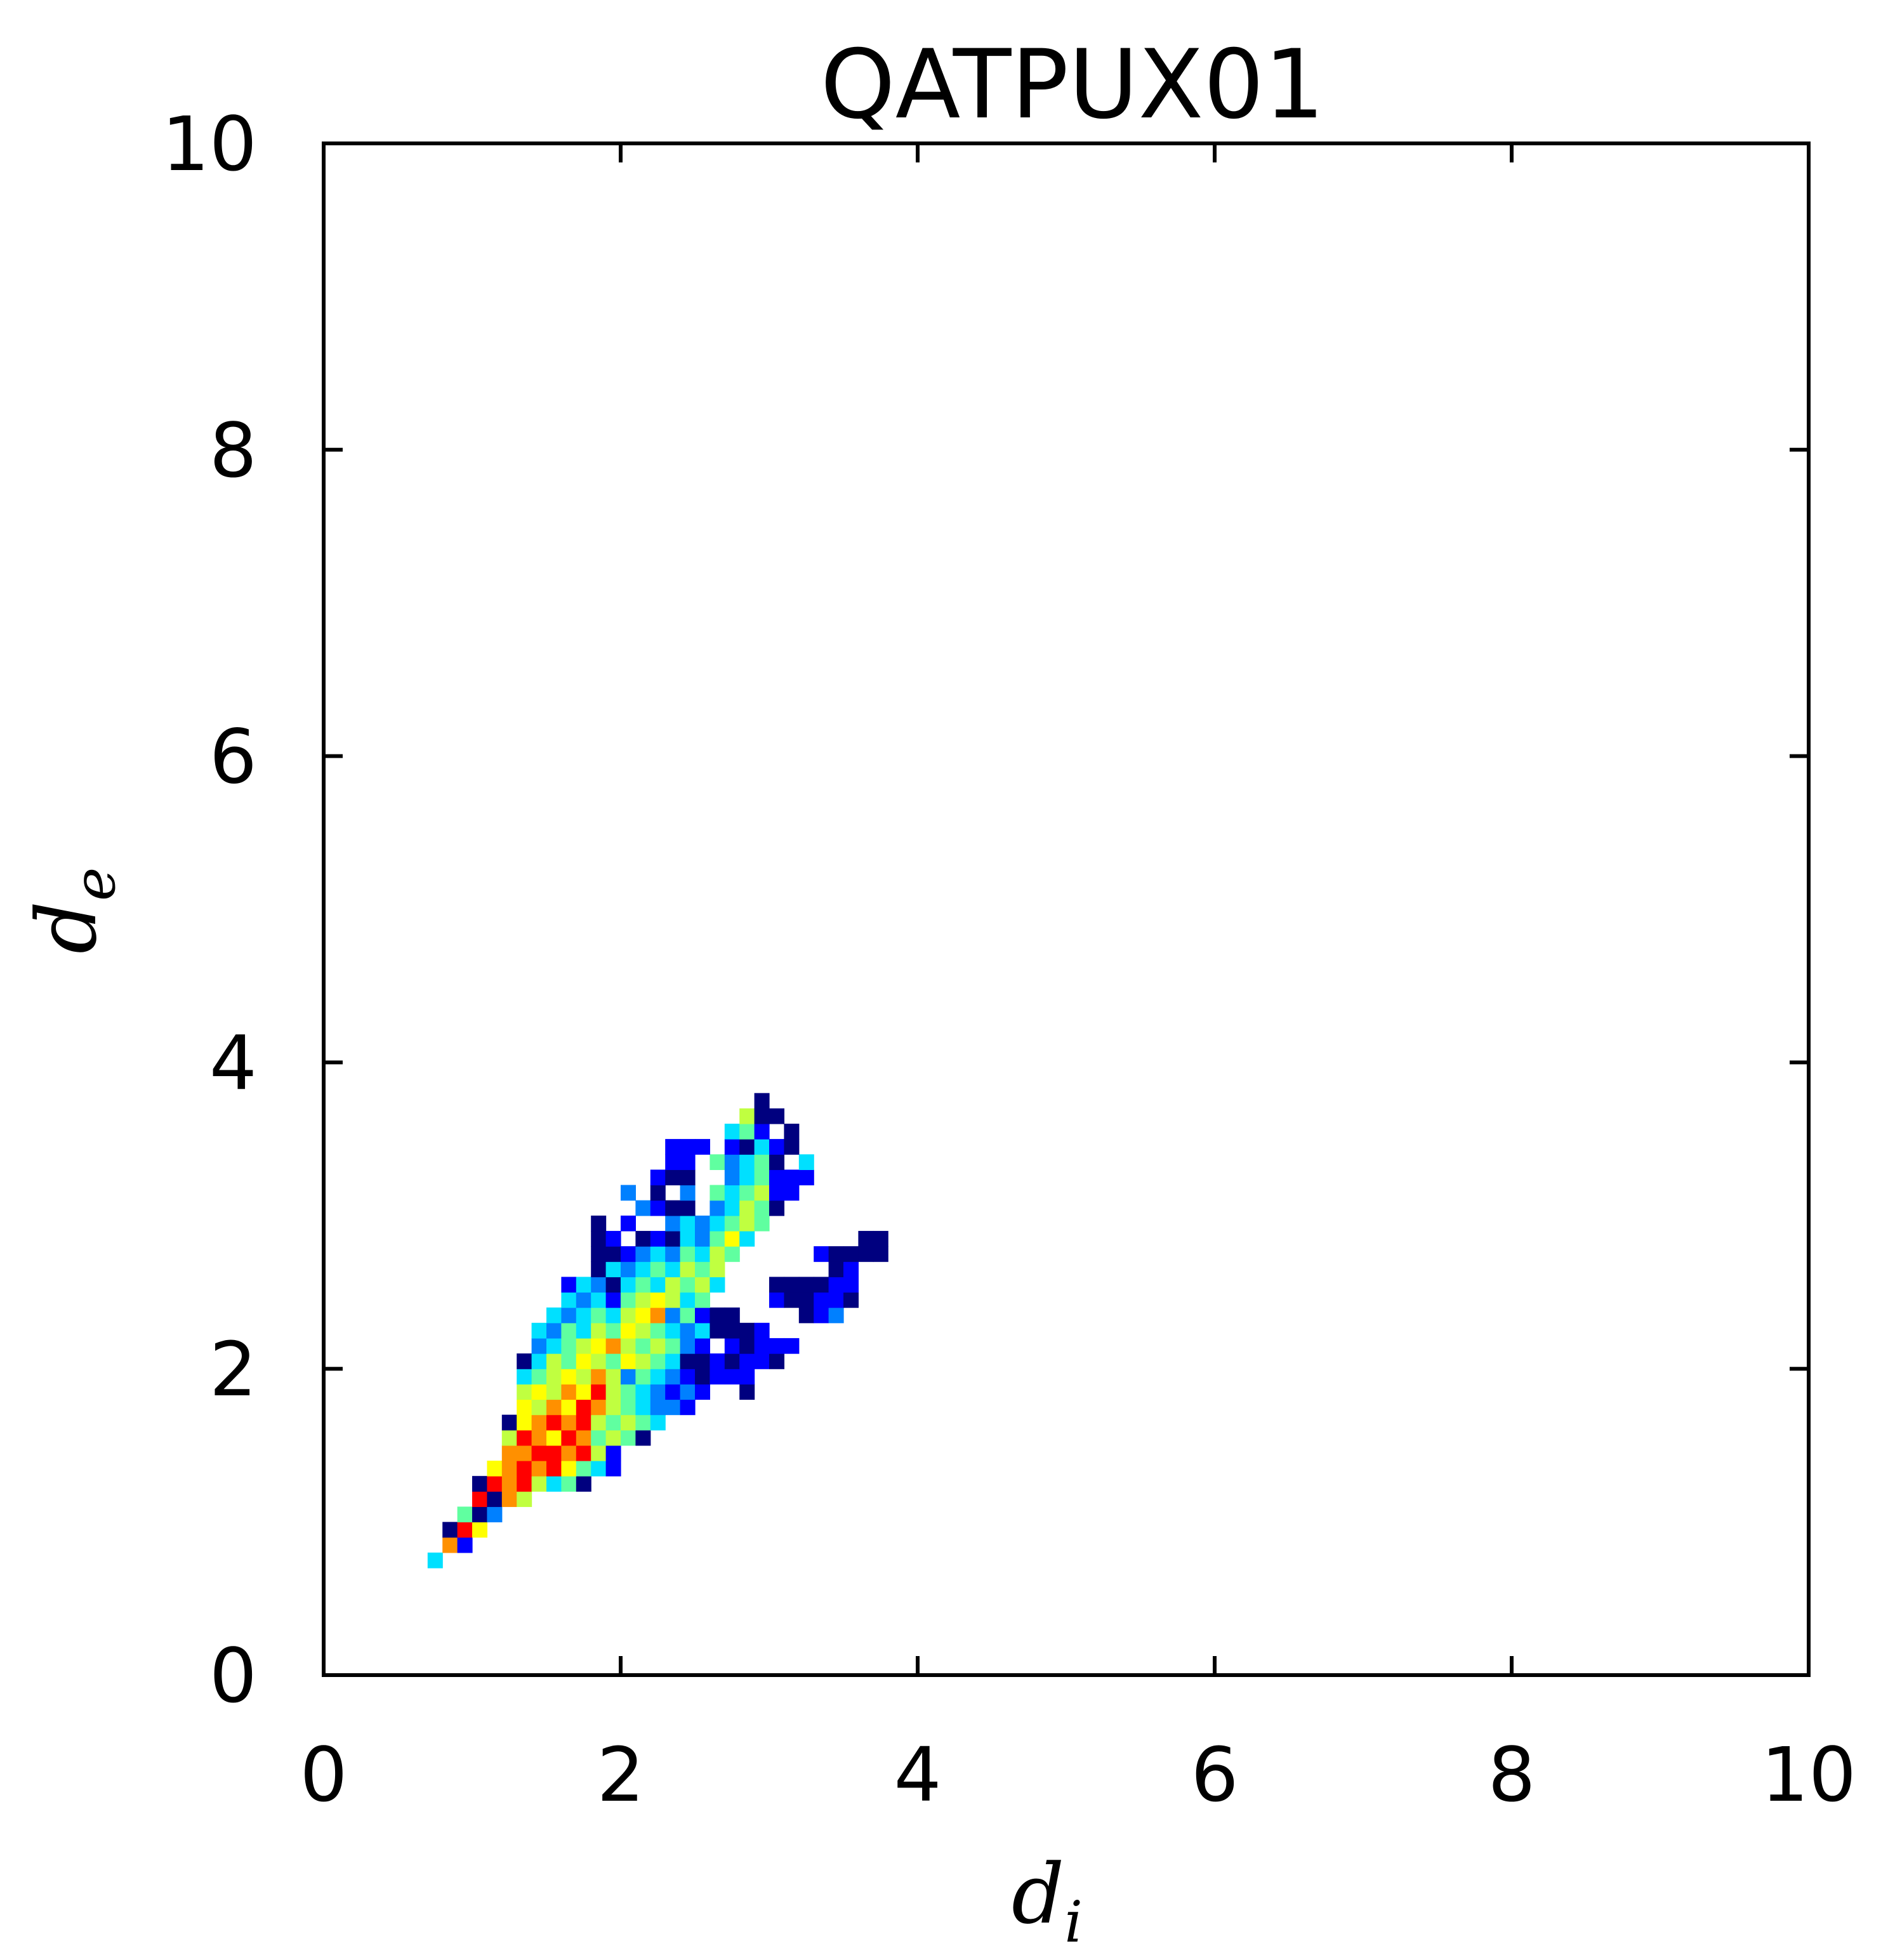 Image resolution: width=1888 pixels, height=1960 pixels. What do you see at coordinates (233, 1369) in the screenshot?
I see `y-tick-label: 2` at bounding box center [233, 1369].